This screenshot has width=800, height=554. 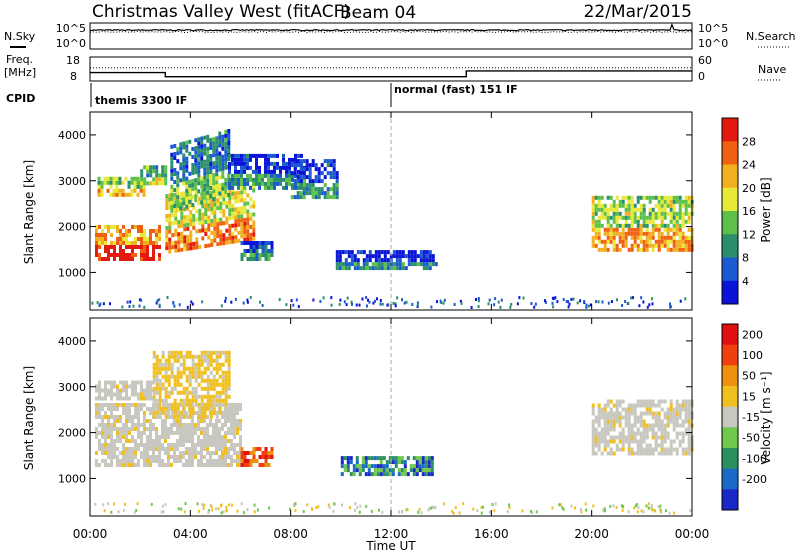 What do you see at coordinates (221, 12) in the screenshot?
I see `station-title: Christmas Valley West (fitACF)` at bounding box center [221, 12].